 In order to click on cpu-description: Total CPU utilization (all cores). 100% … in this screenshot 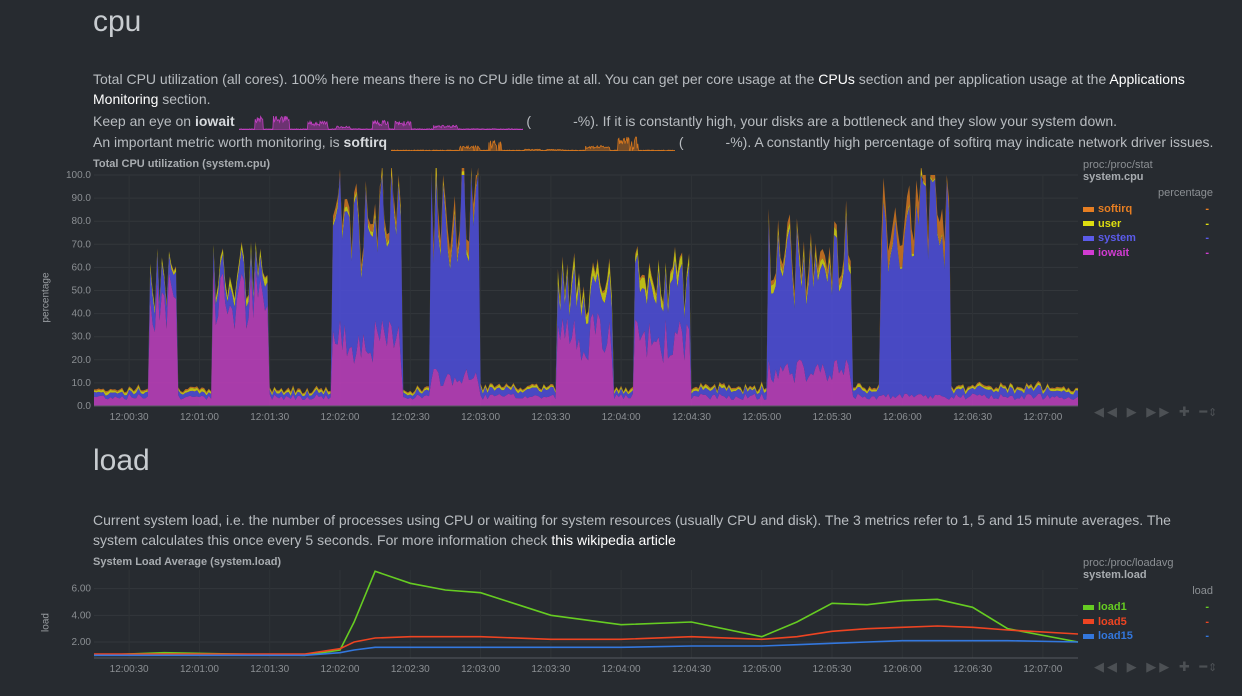, I will do `click(639, 89)`.